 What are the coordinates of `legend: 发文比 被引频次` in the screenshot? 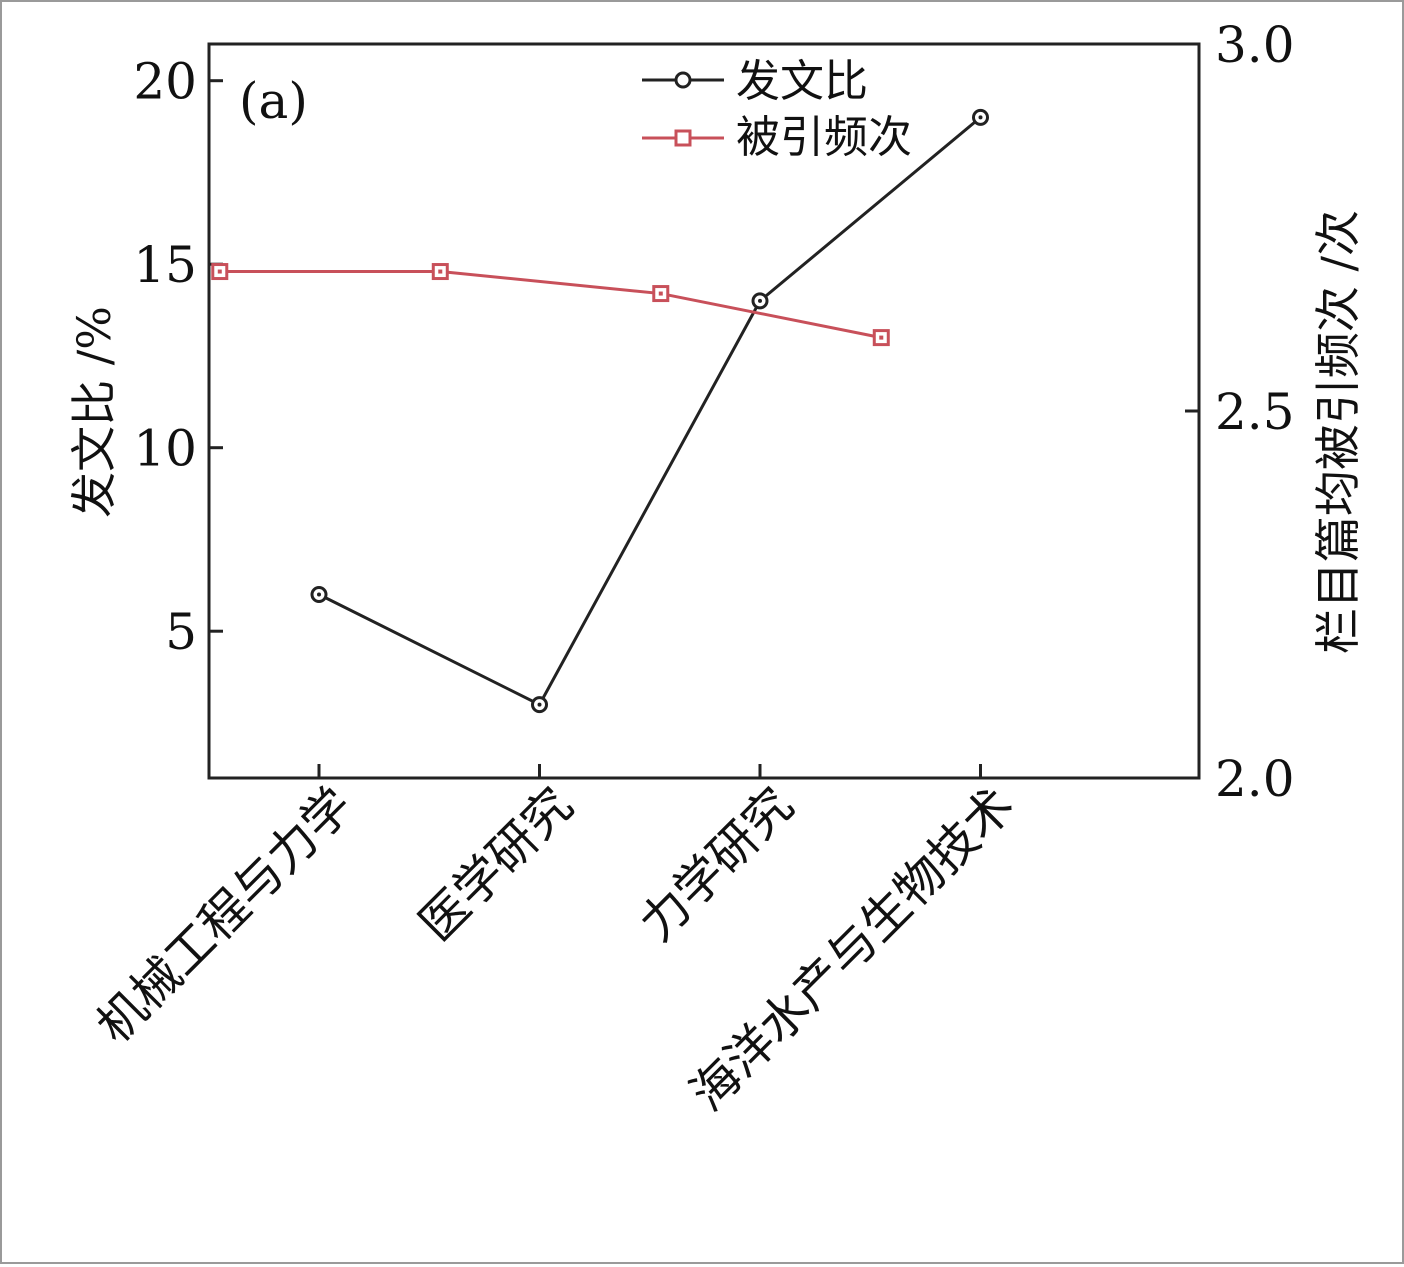 It's located at (777, 109).